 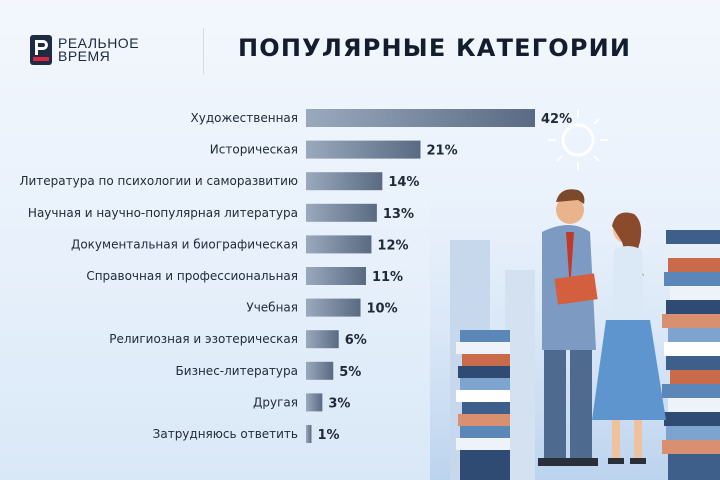 What do you see at coordinates (398, 214) in the screenshot?
I see `value-label: 13%` at bounding box center [398, 214].